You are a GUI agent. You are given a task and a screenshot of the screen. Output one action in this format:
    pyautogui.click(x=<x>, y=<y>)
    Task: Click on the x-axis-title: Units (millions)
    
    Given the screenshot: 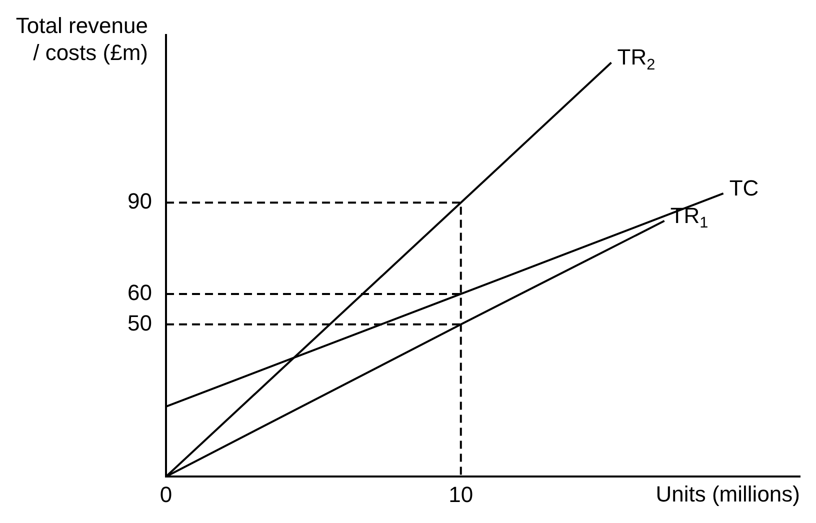 What is the action you would take?
    pyautogui.click(x=728, y=494)
    